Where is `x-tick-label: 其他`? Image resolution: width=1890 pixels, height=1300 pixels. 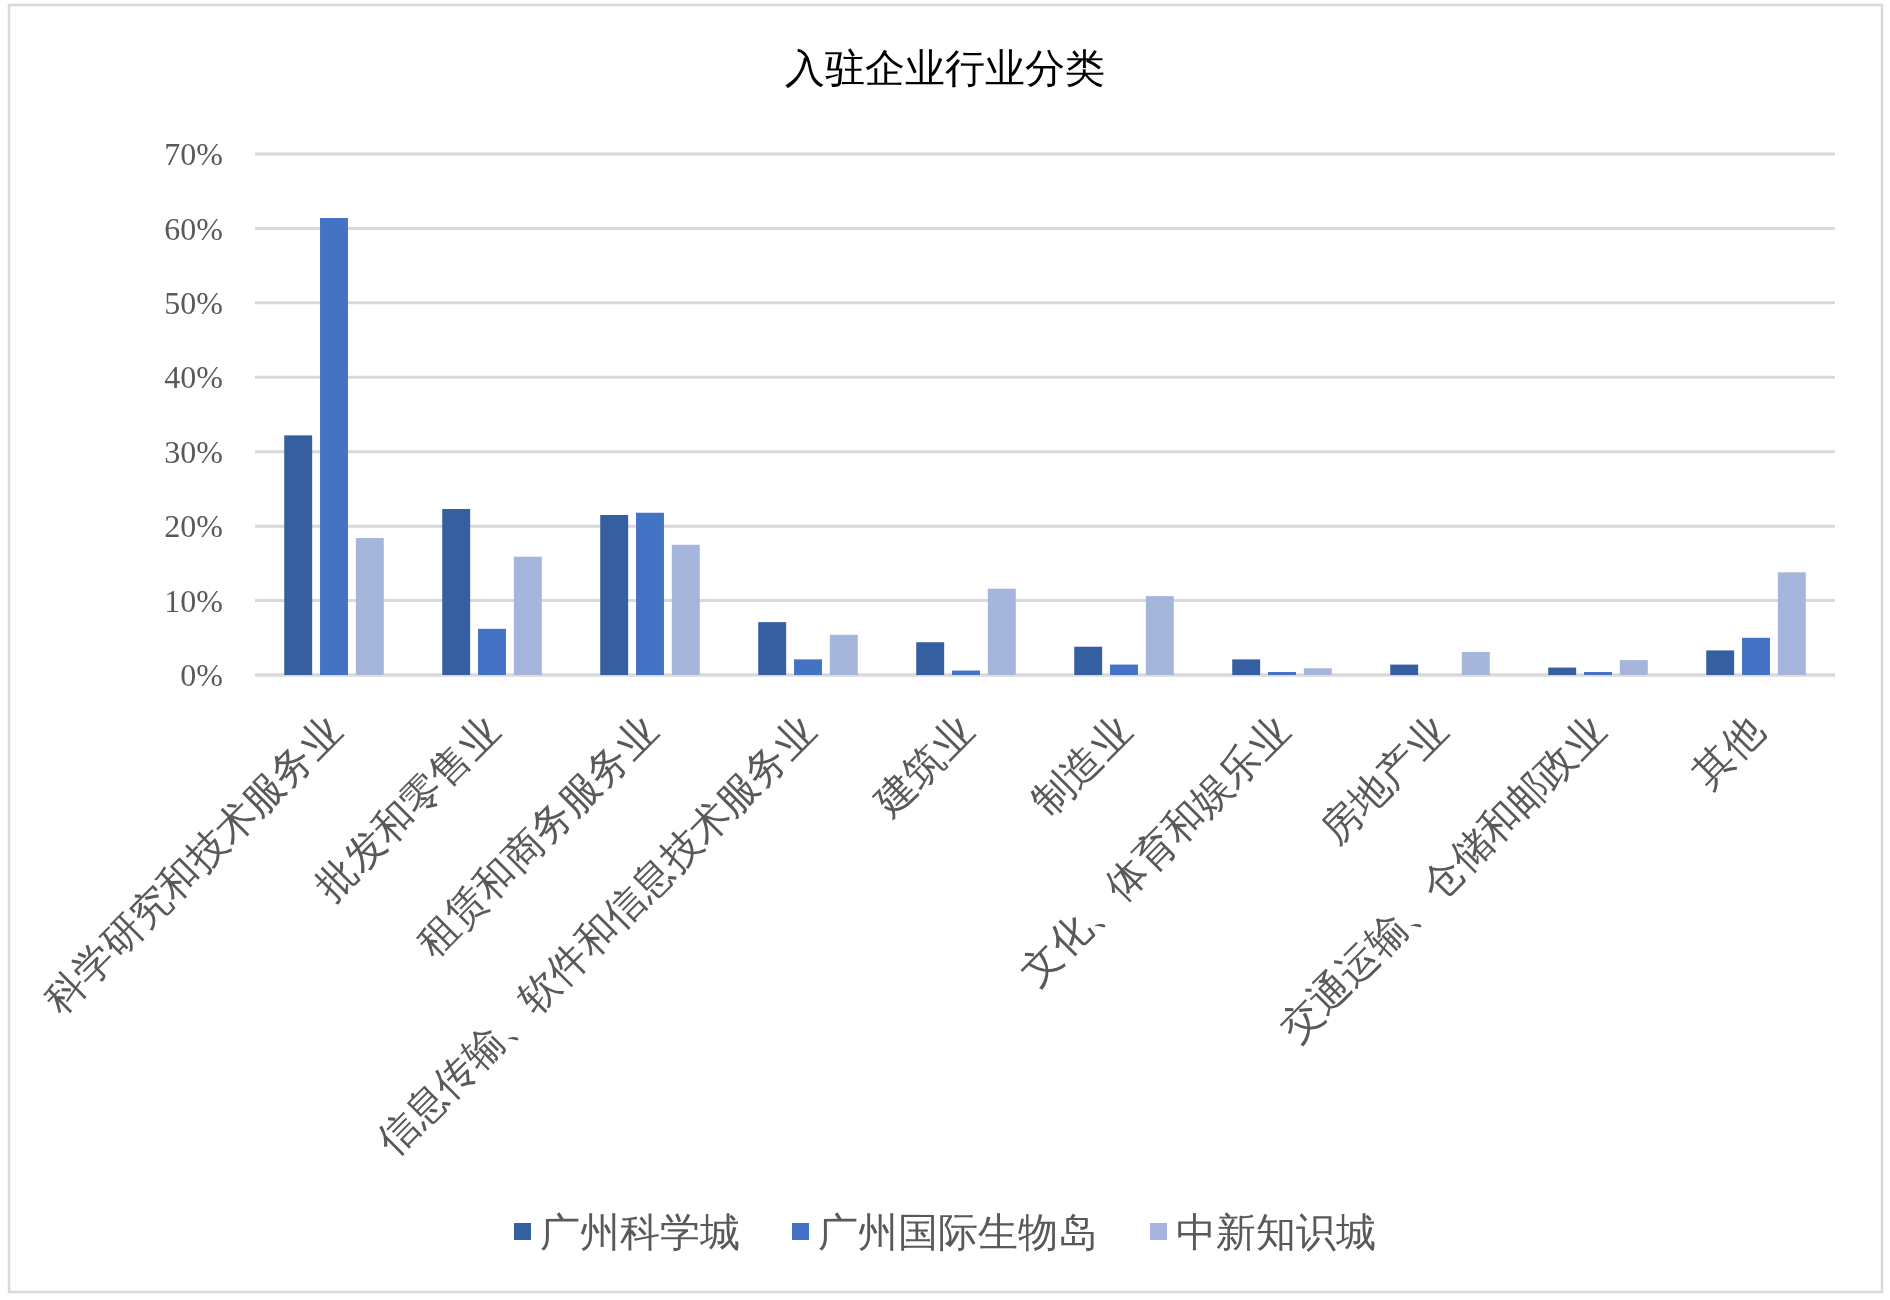
x-tick-label: 其他 is located at coordinates (1728, 751).